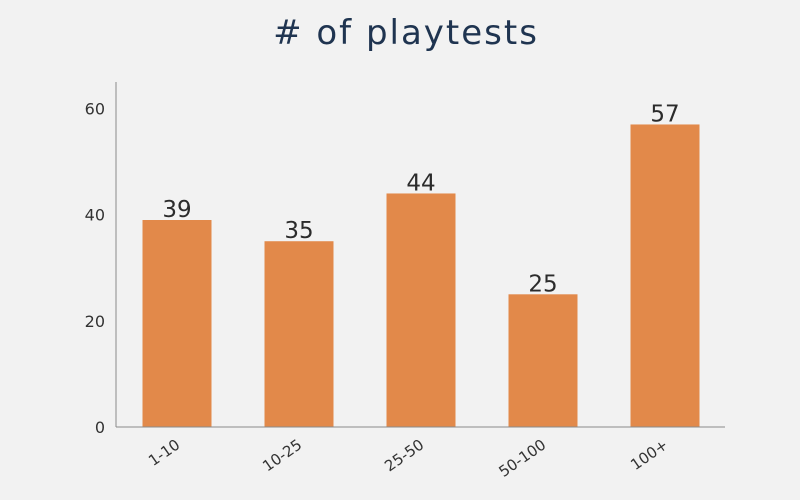  I want to click on data-label: 25, so click(542, 284).